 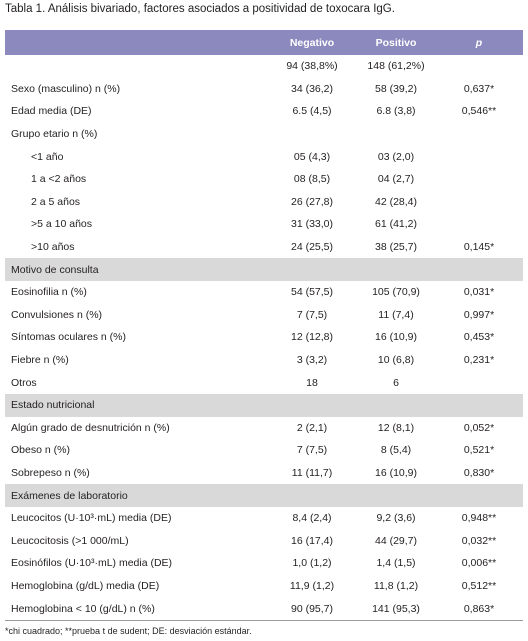 What do you see at coordinates (59, 179) in the screenshot?
I see `row-label: 1 a <2 años` at bounding box center [59, 179].